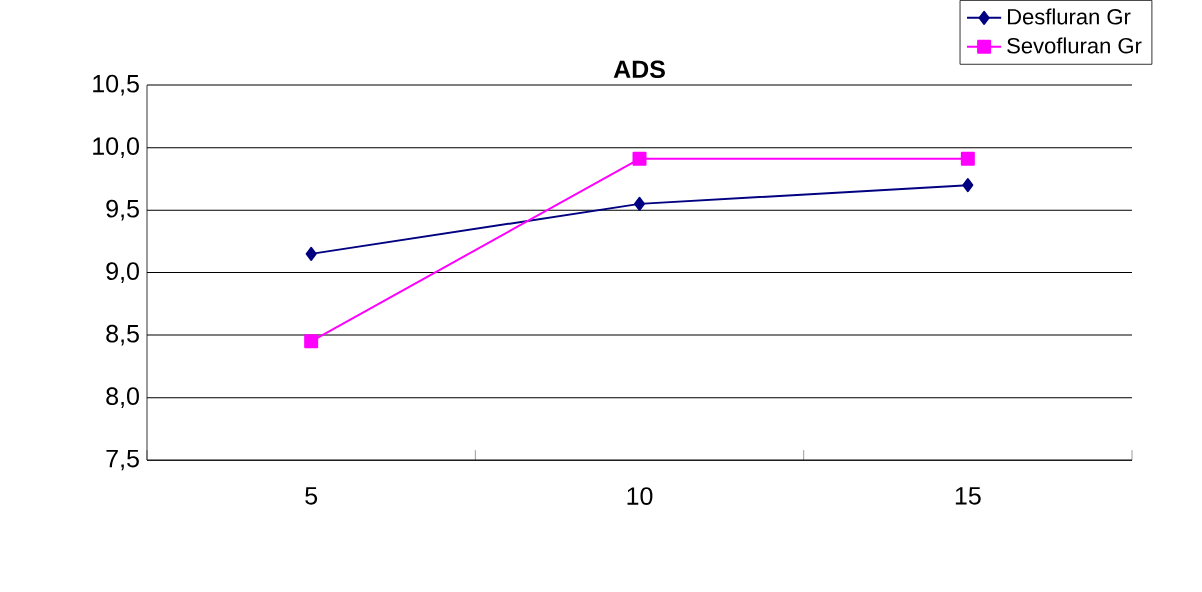 The height and width of the screenshot is (592, 1202). Describe the element at coordinates (122, 335) in the screenshot. I see `y-tick-label: 8,5` at that location.